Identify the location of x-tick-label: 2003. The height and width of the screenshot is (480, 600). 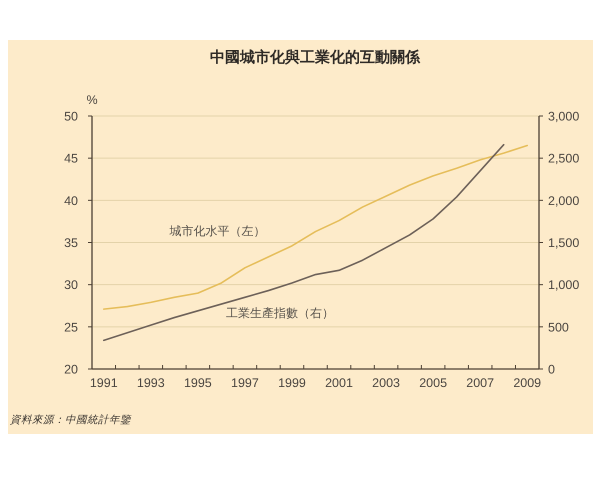
(386, 383).